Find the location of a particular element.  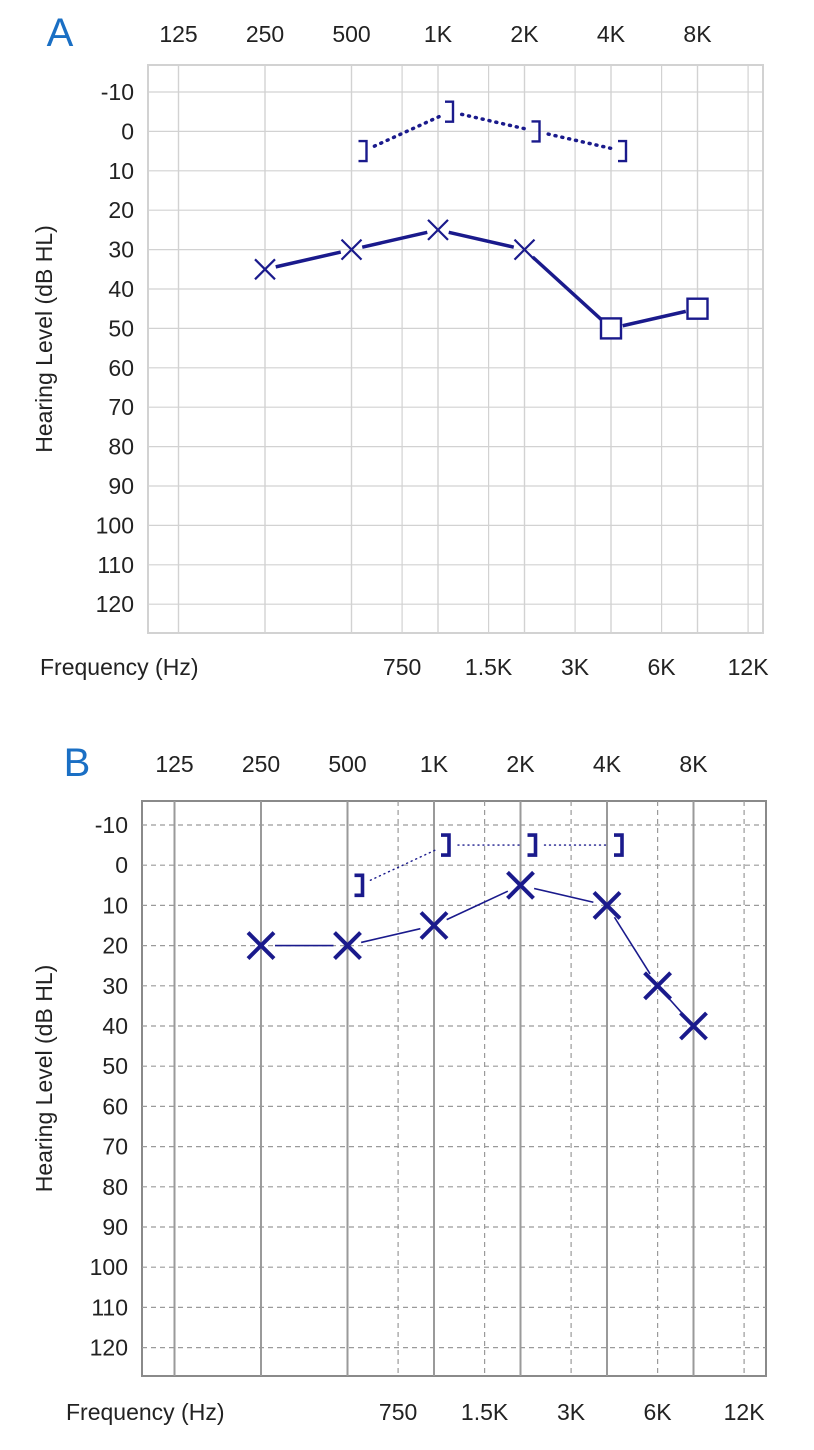

panel-label: A is located at coordinates (60, 33).